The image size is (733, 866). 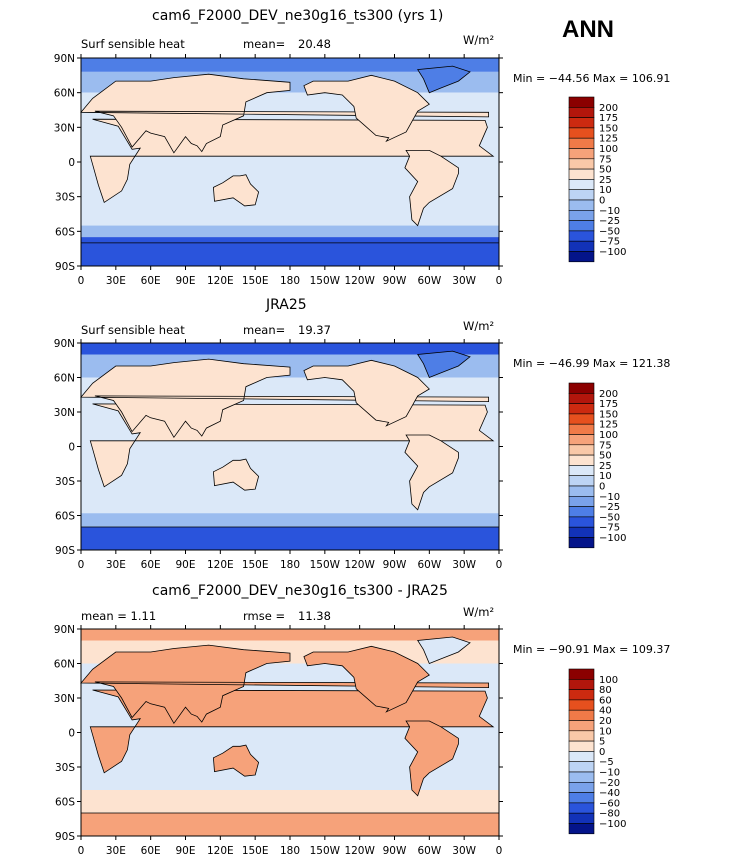 I want to click on stat-label: rmse =, so click(x=264, y=616).